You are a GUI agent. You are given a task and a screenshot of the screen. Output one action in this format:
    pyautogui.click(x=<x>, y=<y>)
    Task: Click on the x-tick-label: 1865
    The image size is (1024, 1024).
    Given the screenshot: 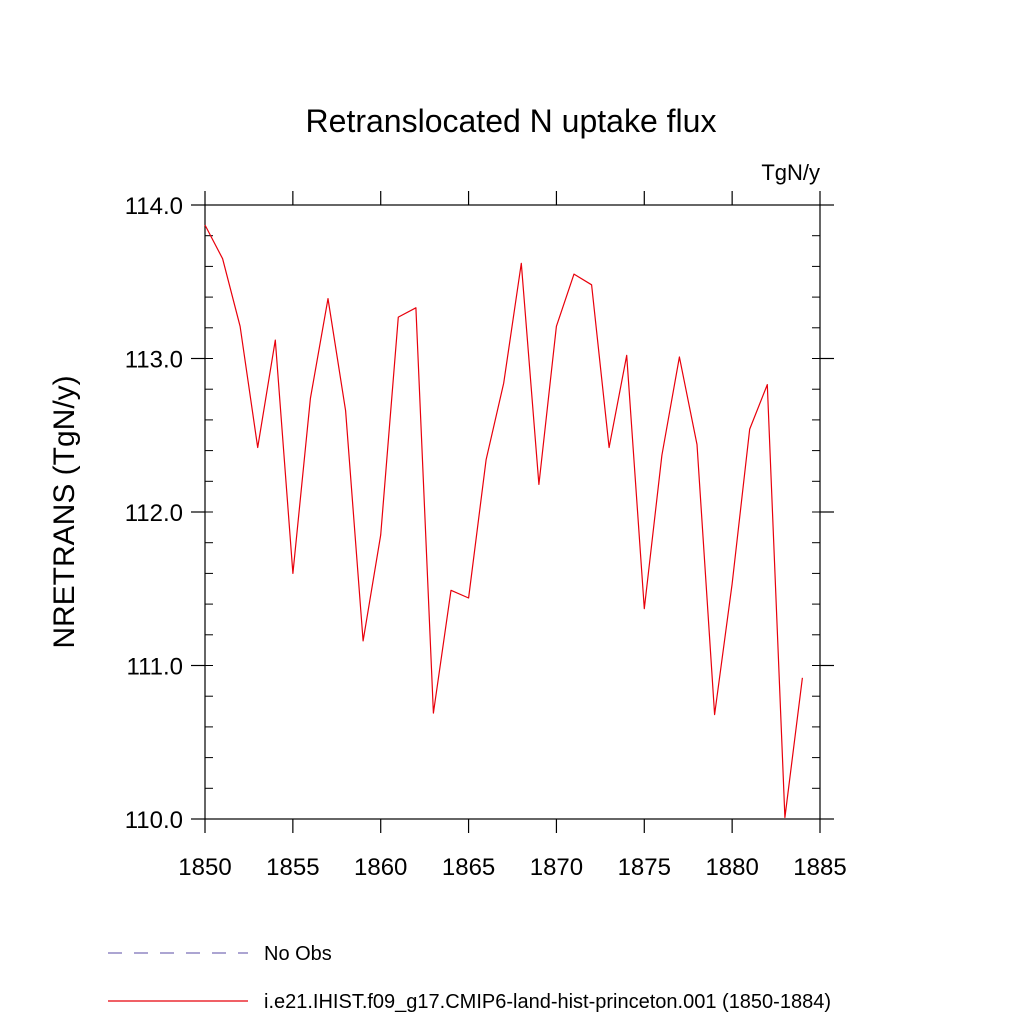 What is the action you would take?
    pyautogui.click(x=468, y=867)
    